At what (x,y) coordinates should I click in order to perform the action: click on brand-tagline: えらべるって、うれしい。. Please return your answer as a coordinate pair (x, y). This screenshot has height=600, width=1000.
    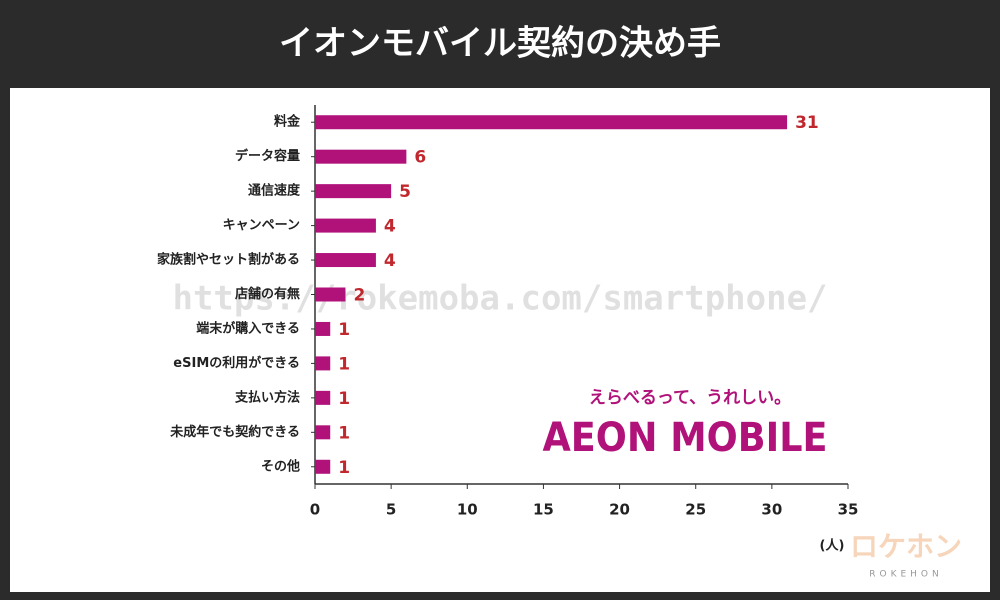
    Looking at the image, I should click on (690, 398).